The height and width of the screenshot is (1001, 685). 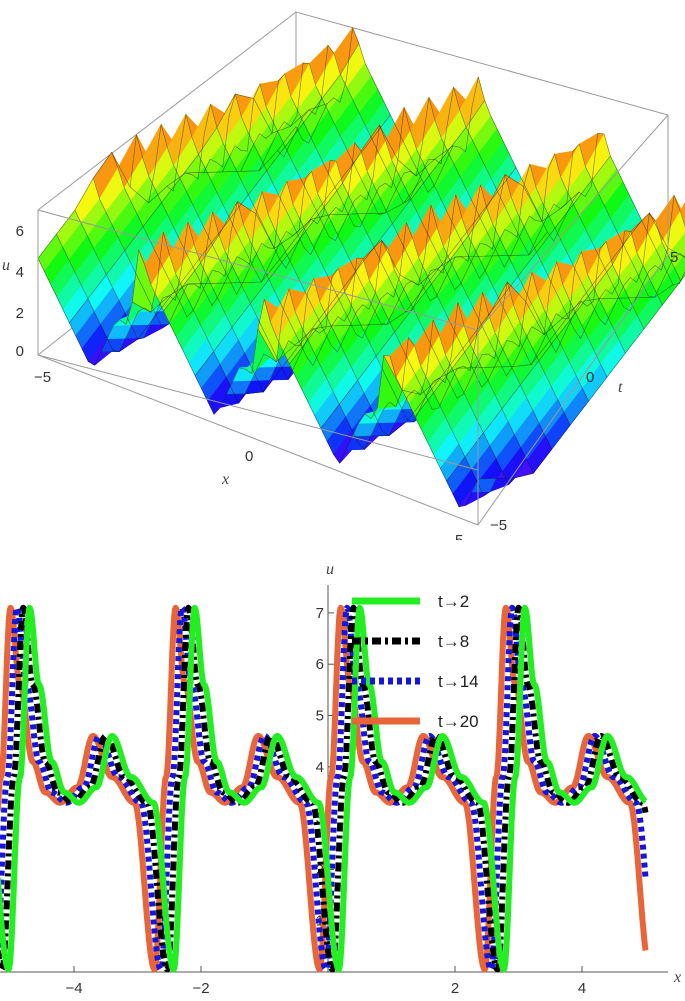 What do you see at coordinates (682, 215) in the screenshot?
I see `surface-patch` at bounding box center [682, 215].